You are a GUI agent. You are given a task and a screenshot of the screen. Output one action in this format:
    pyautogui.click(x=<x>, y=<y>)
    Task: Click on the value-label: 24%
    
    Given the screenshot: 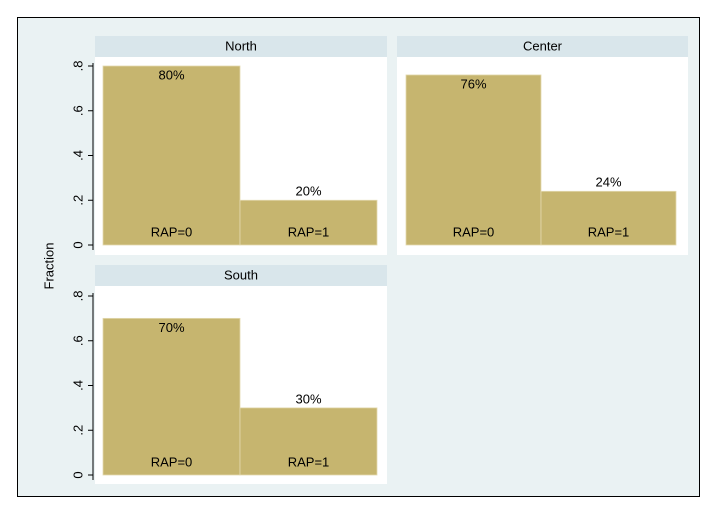 What is the action you would take?
    pyautogui.click(x=608, y=182)
    